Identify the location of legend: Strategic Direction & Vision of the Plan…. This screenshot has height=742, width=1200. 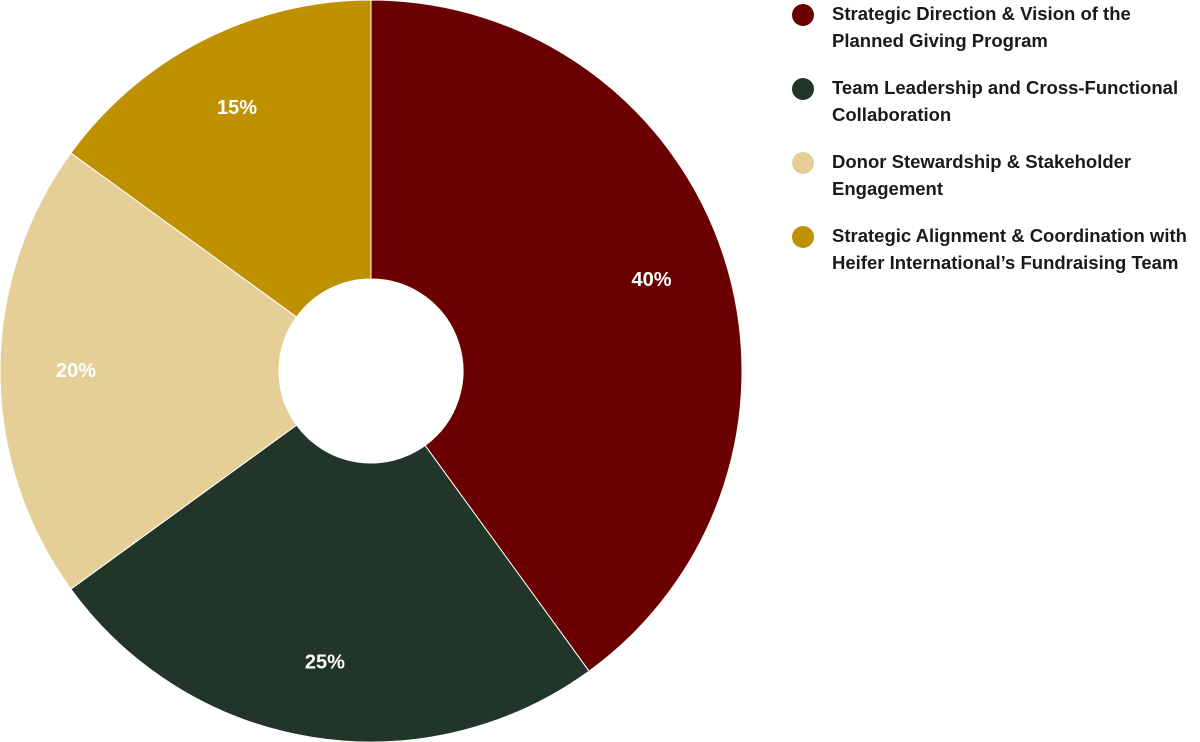
(995, 148).